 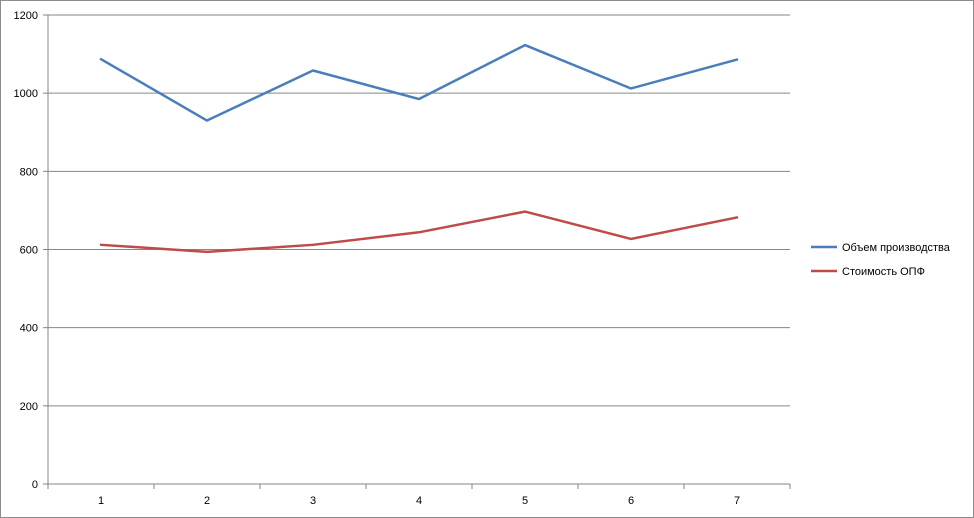 What do you see at coordinates (525, 501) in the screenshot?
I see `x-tick-label: 5` at bounding box center [525, 501].